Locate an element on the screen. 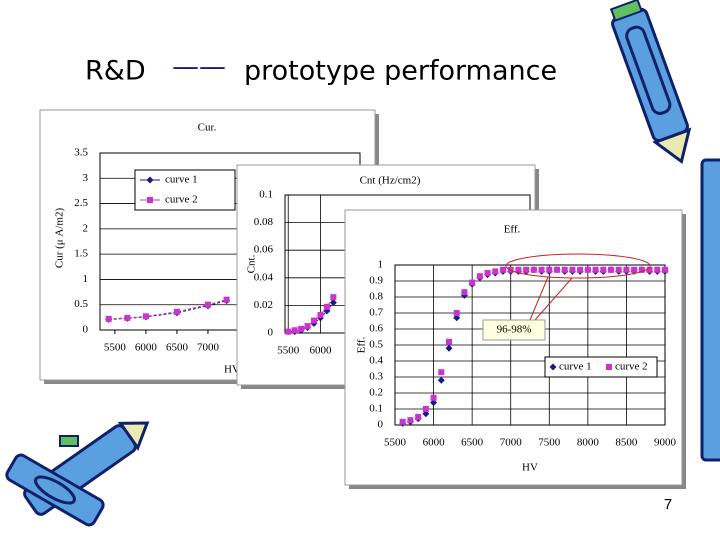 This screenshot has height=540, width=720. page-number: 7 is located at coordinates (668, 504).